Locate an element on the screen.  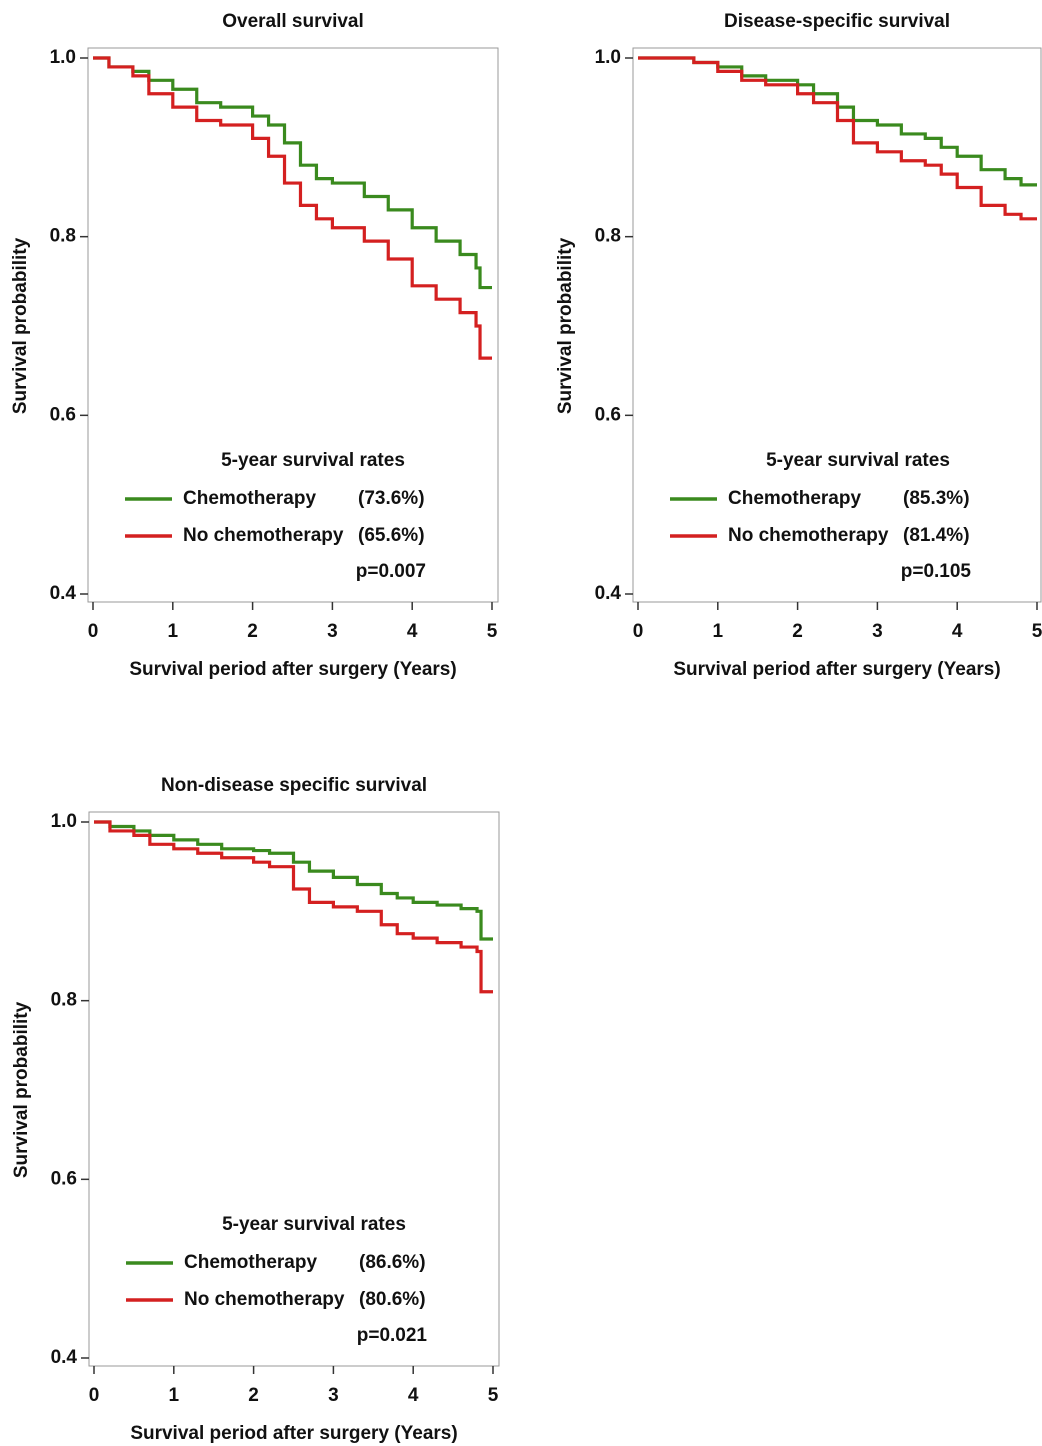
legend-rate: (81.4%) is located at coordinates (936, 535).